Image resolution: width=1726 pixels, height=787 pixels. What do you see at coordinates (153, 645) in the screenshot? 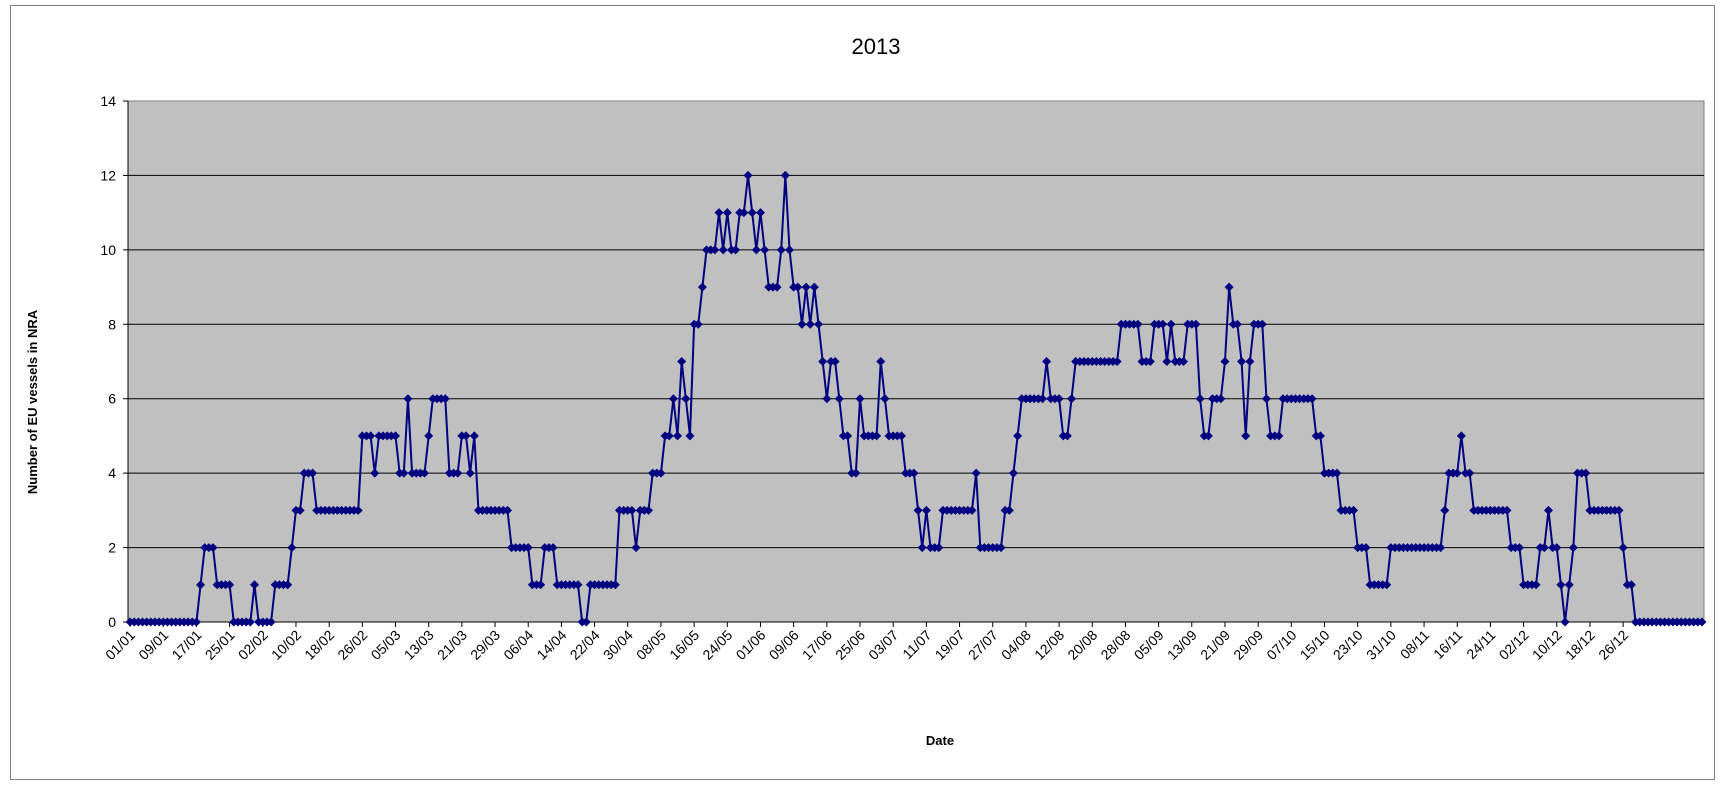
I see `x-tick-label: 09/01` at bounding box center [153, 645].